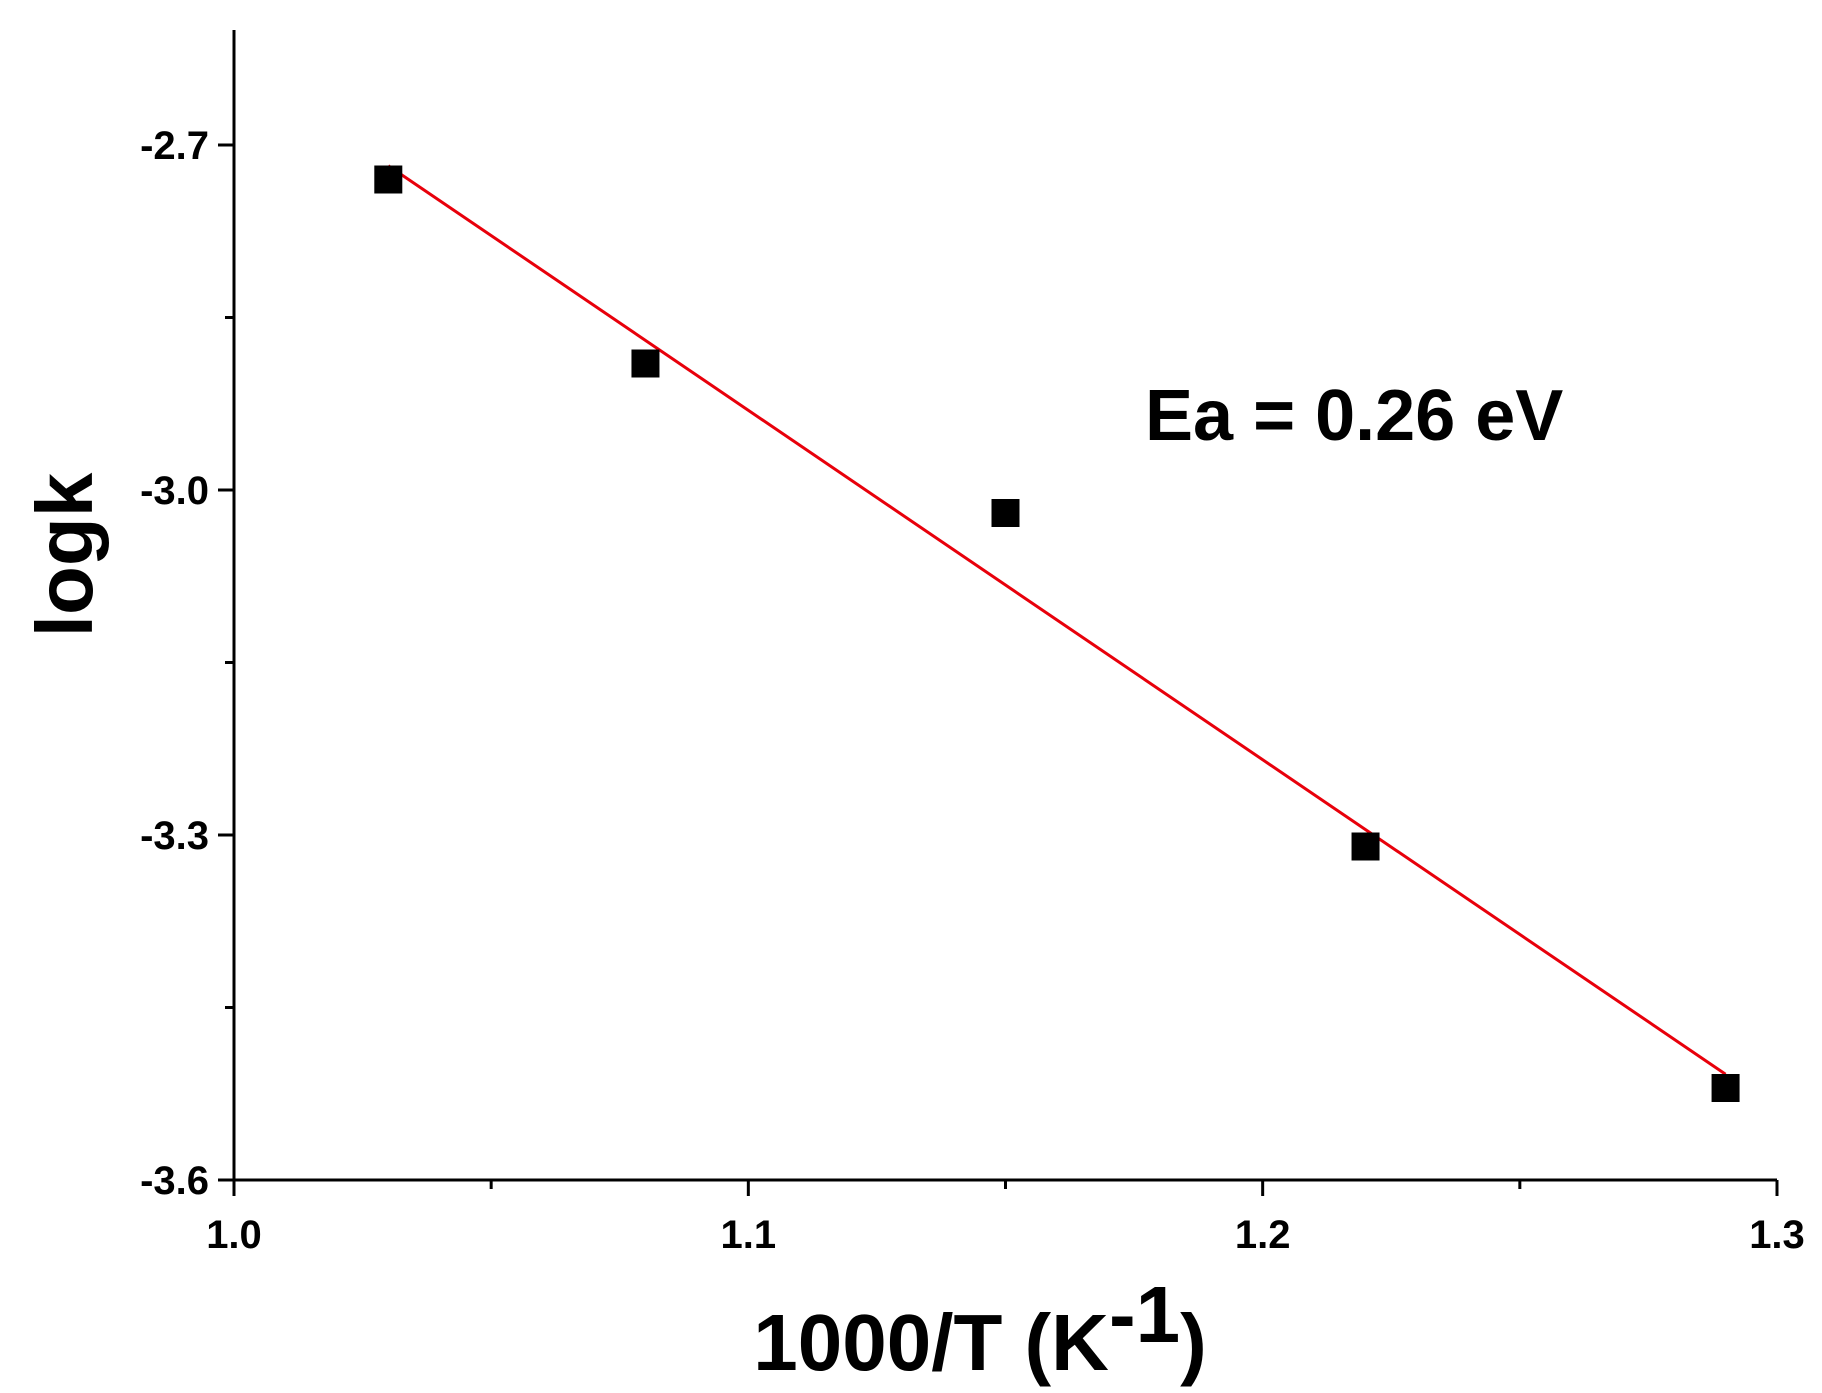 The image size is (1822, 1393). I want to click on x-axis-title-main: 1000/T (K, so click(931, 1342).